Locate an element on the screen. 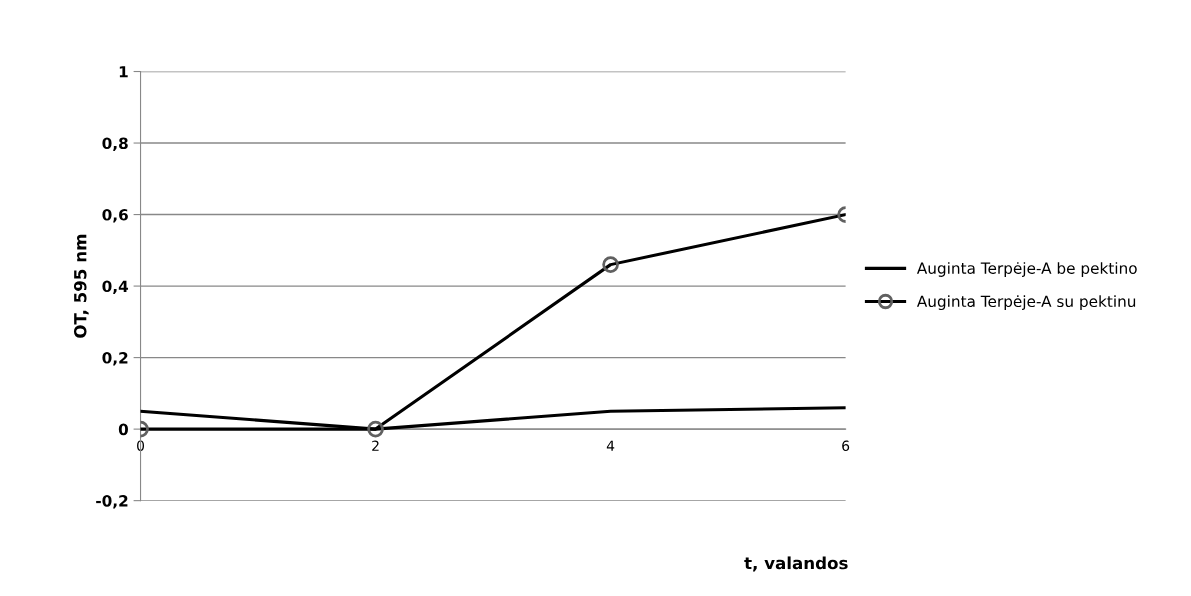  x-tick-label: 2 is located at coordinates (375, 445).